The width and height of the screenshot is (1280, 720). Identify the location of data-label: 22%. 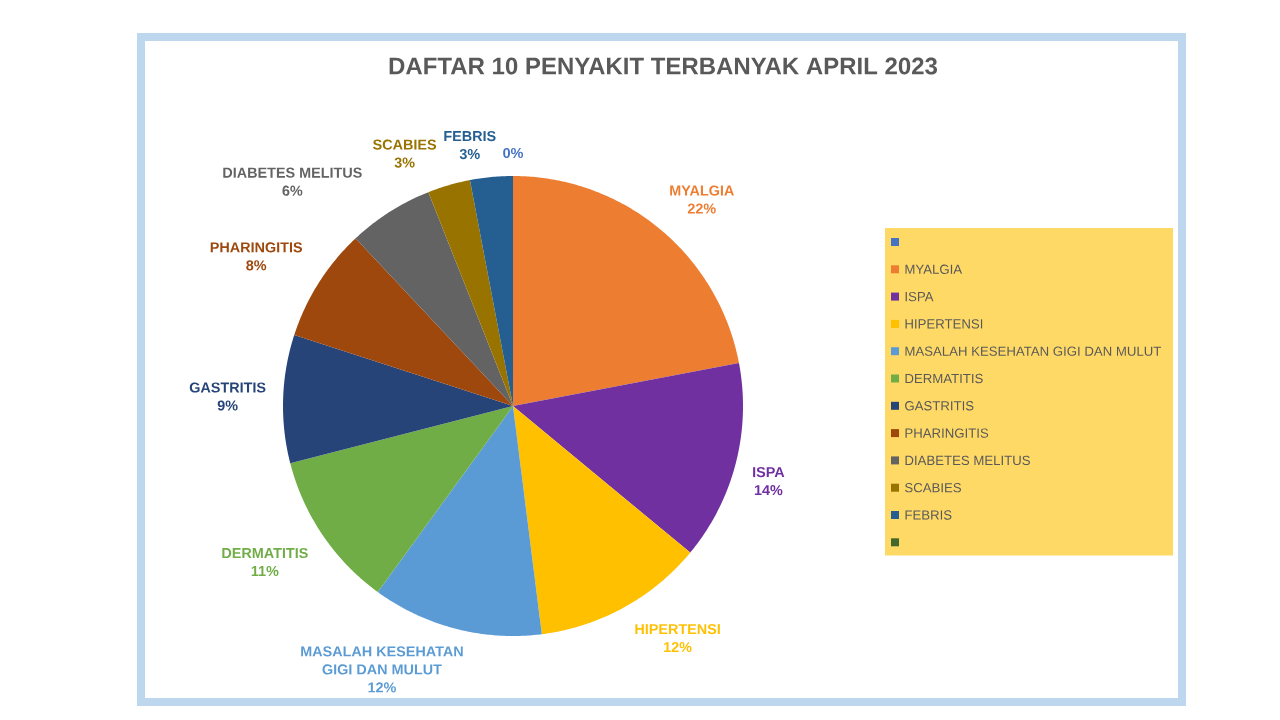
(701, 208).